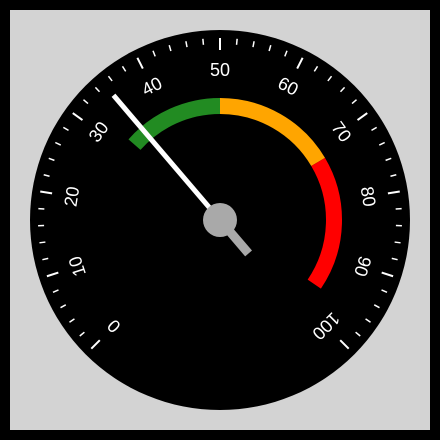 The width and height of the screenshot is (440, 440). What do you see at coordinates (71, 196) in the screenshot?
I see `tick-label-20: 20` at bounding box center [71, 196].